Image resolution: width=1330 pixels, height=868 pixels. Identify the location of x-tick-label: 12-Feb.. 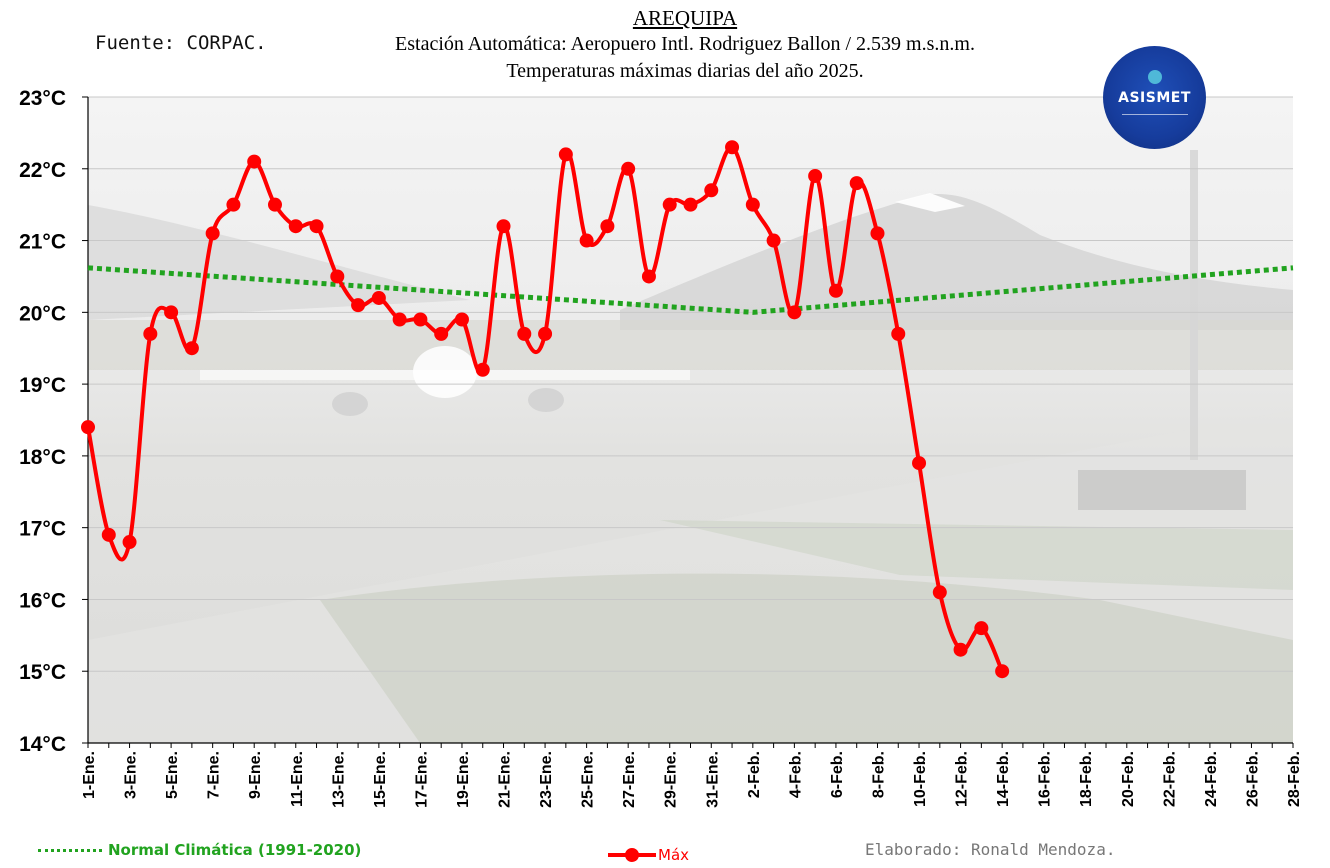
(962, 779).